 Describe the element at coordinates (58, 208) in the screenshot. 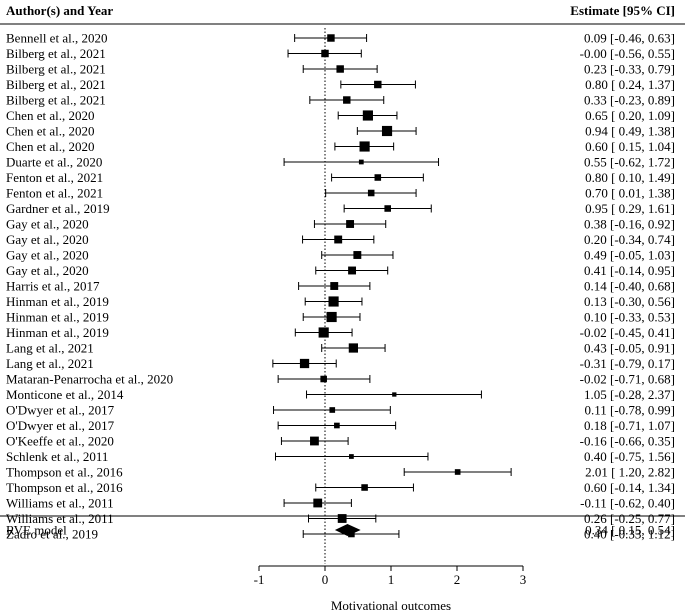

I see `study-label: Gardner et al., 2019` at that location.